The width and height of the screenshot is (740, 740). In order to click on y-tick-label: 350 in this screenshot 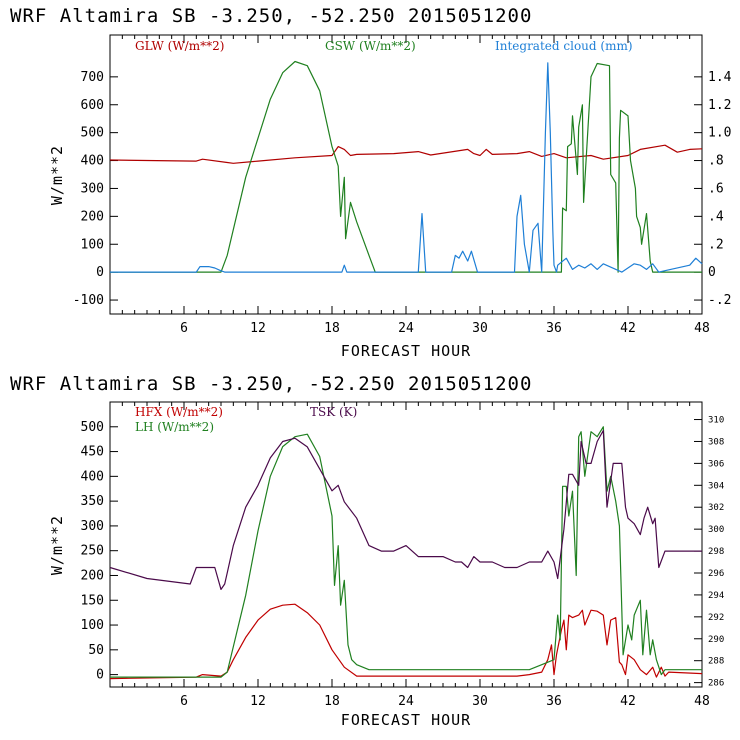, I will do `click(92, 501)`.